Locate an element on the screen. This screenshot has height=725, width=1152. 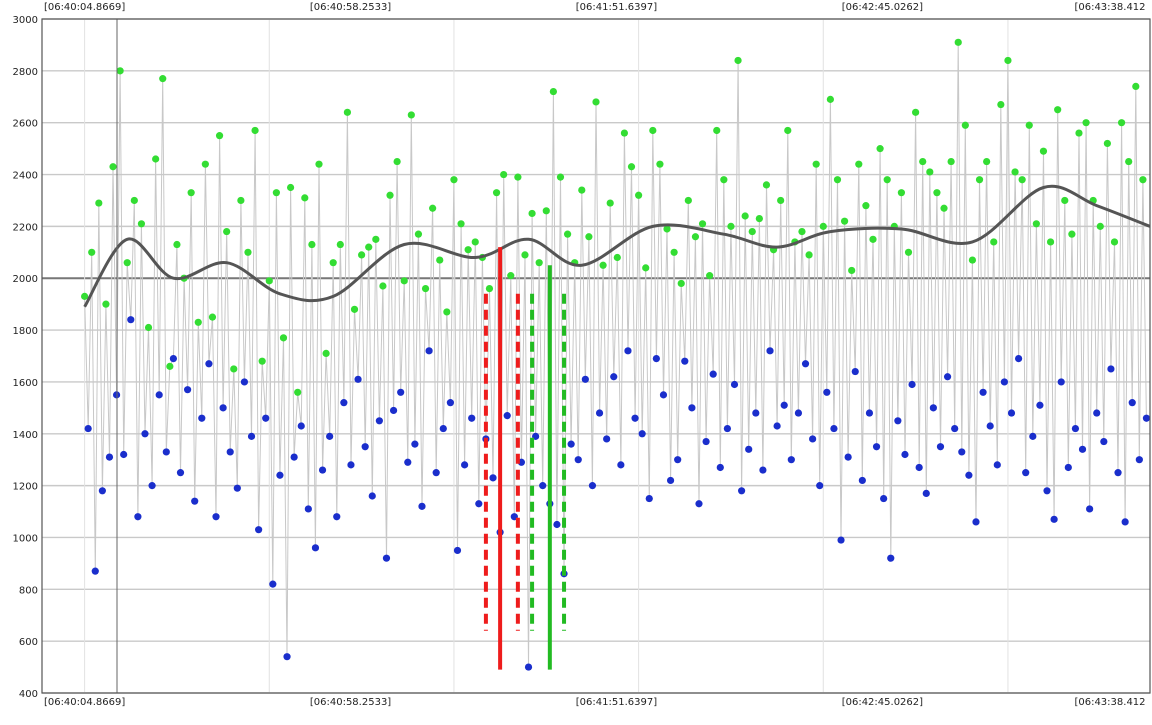
vertical-markers is located at coordinates (525, 458).